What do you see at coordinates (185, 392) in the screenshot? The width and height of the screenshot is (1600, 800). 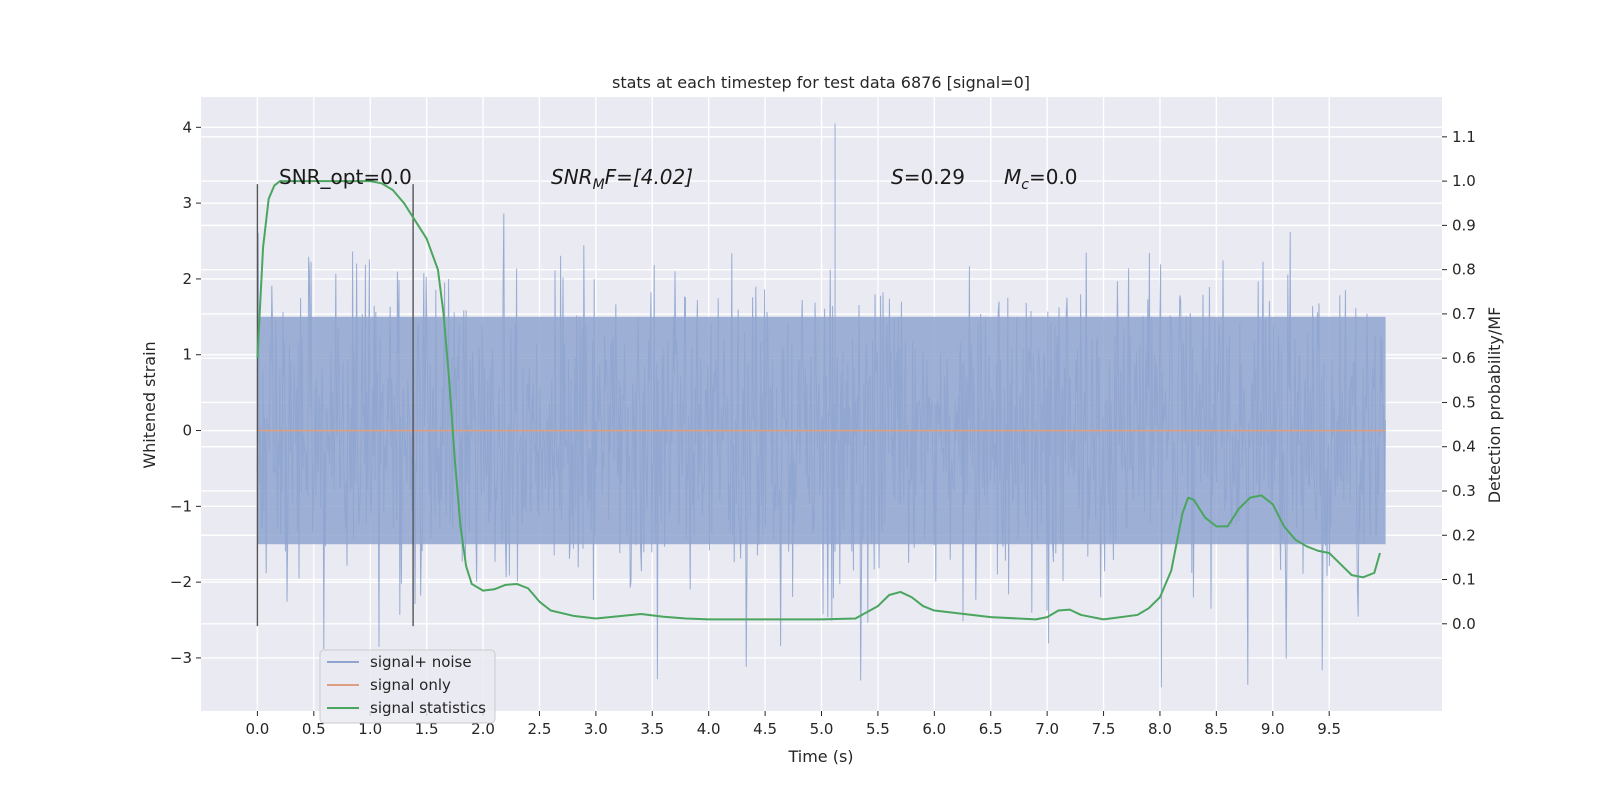 I see `left-y-axis-ticks: −3 −2 −1 0 1 2 3 4` at bounding box center [185, 392].